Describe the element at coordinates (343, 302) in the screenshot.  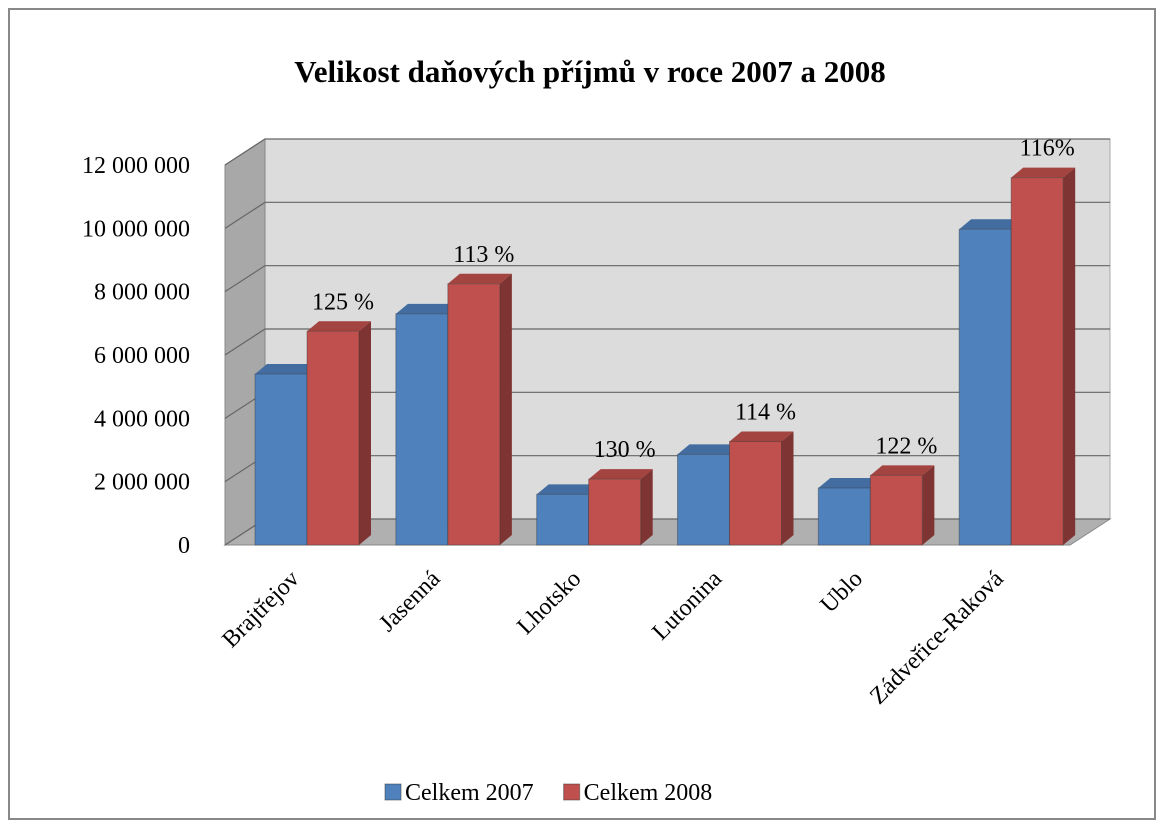
I see `annotation: 125 %` at that location.